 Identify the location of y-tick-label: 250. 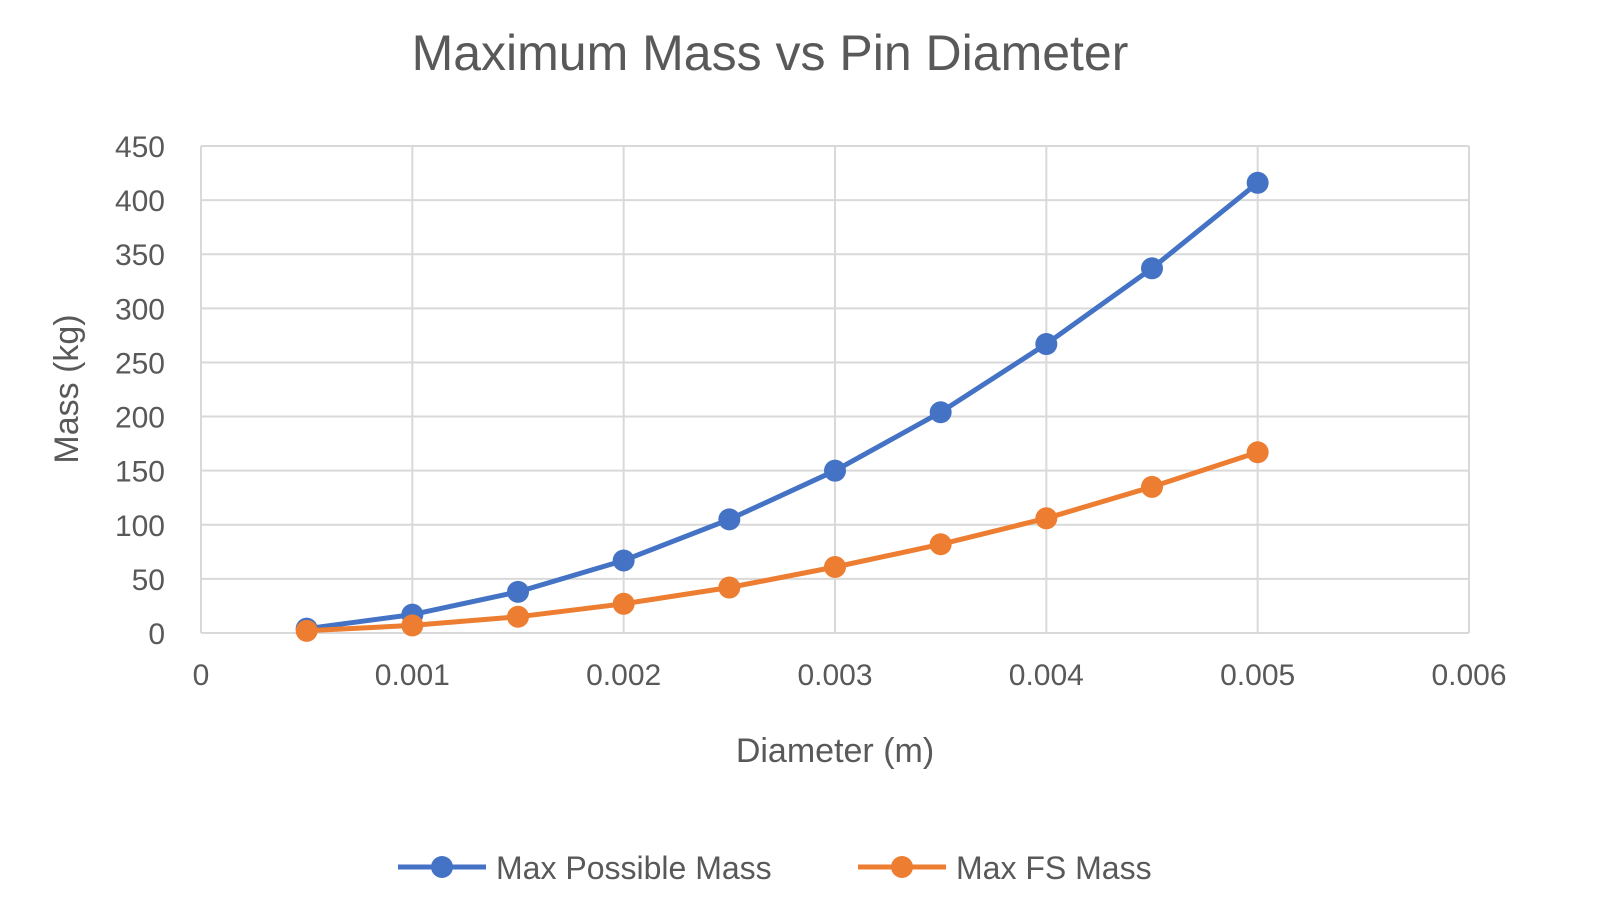
(140, 363).